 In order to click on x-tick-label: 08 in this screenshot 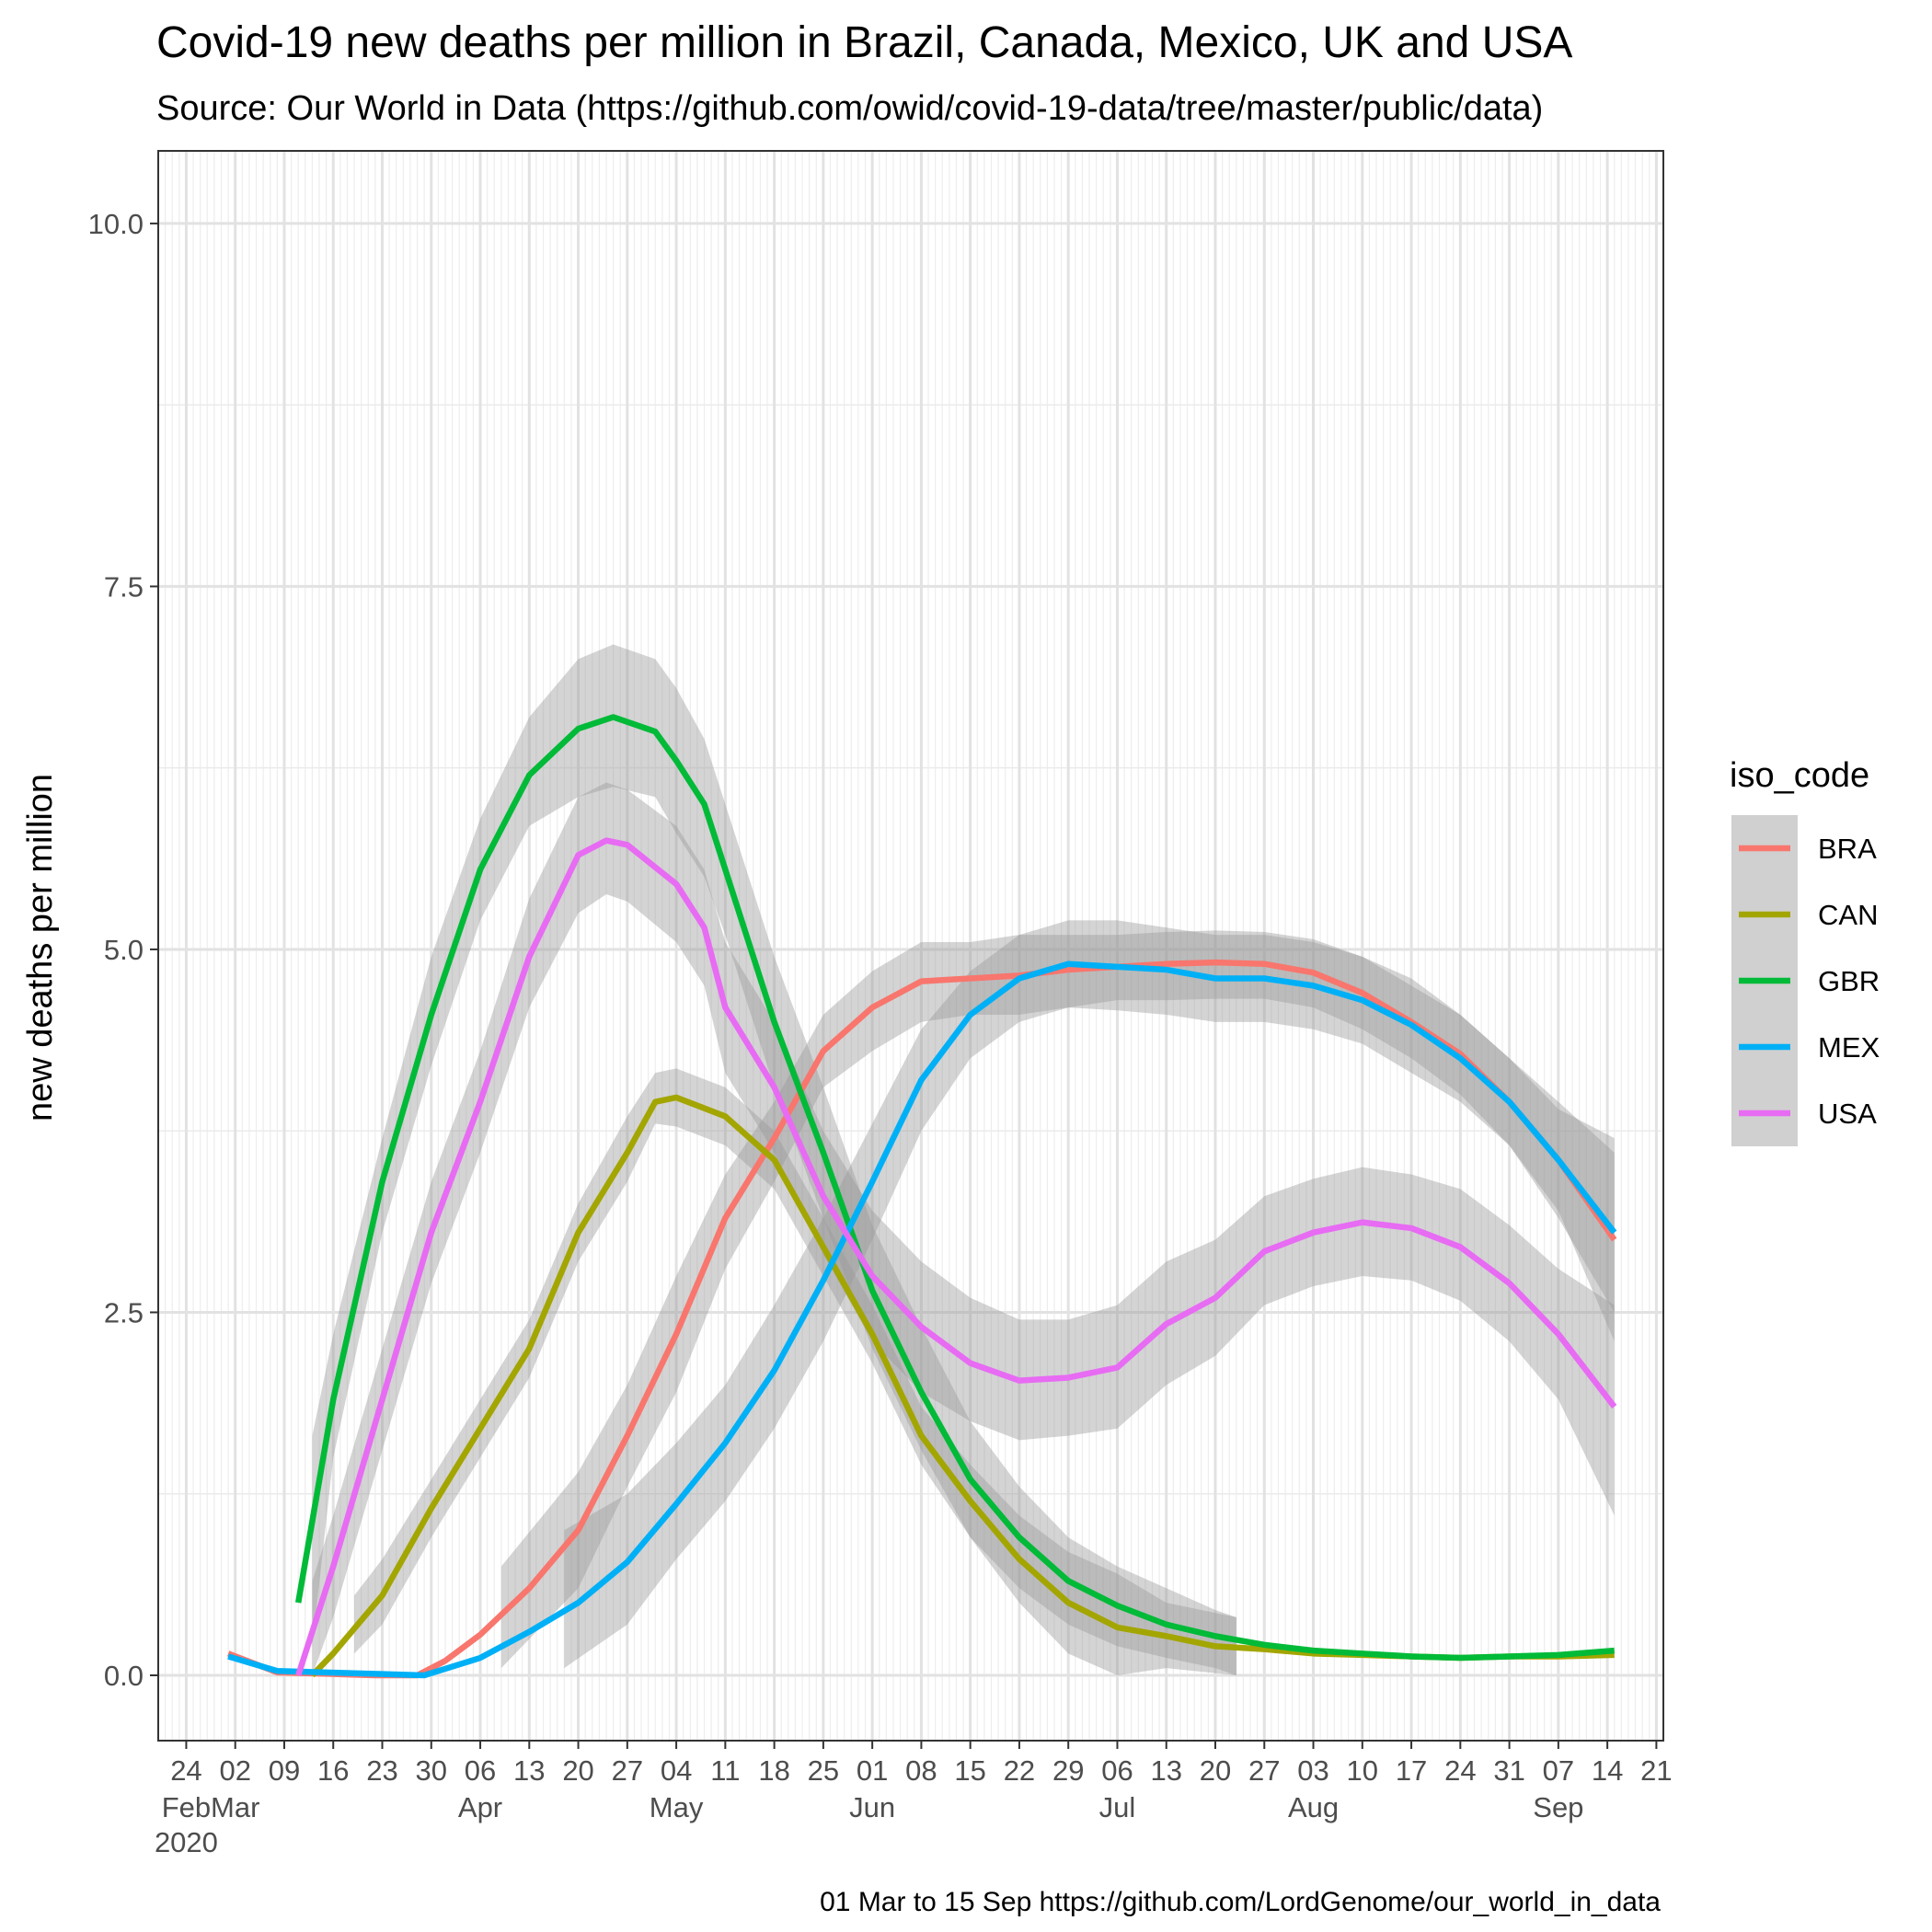, I will do `click(921, 1770)`.